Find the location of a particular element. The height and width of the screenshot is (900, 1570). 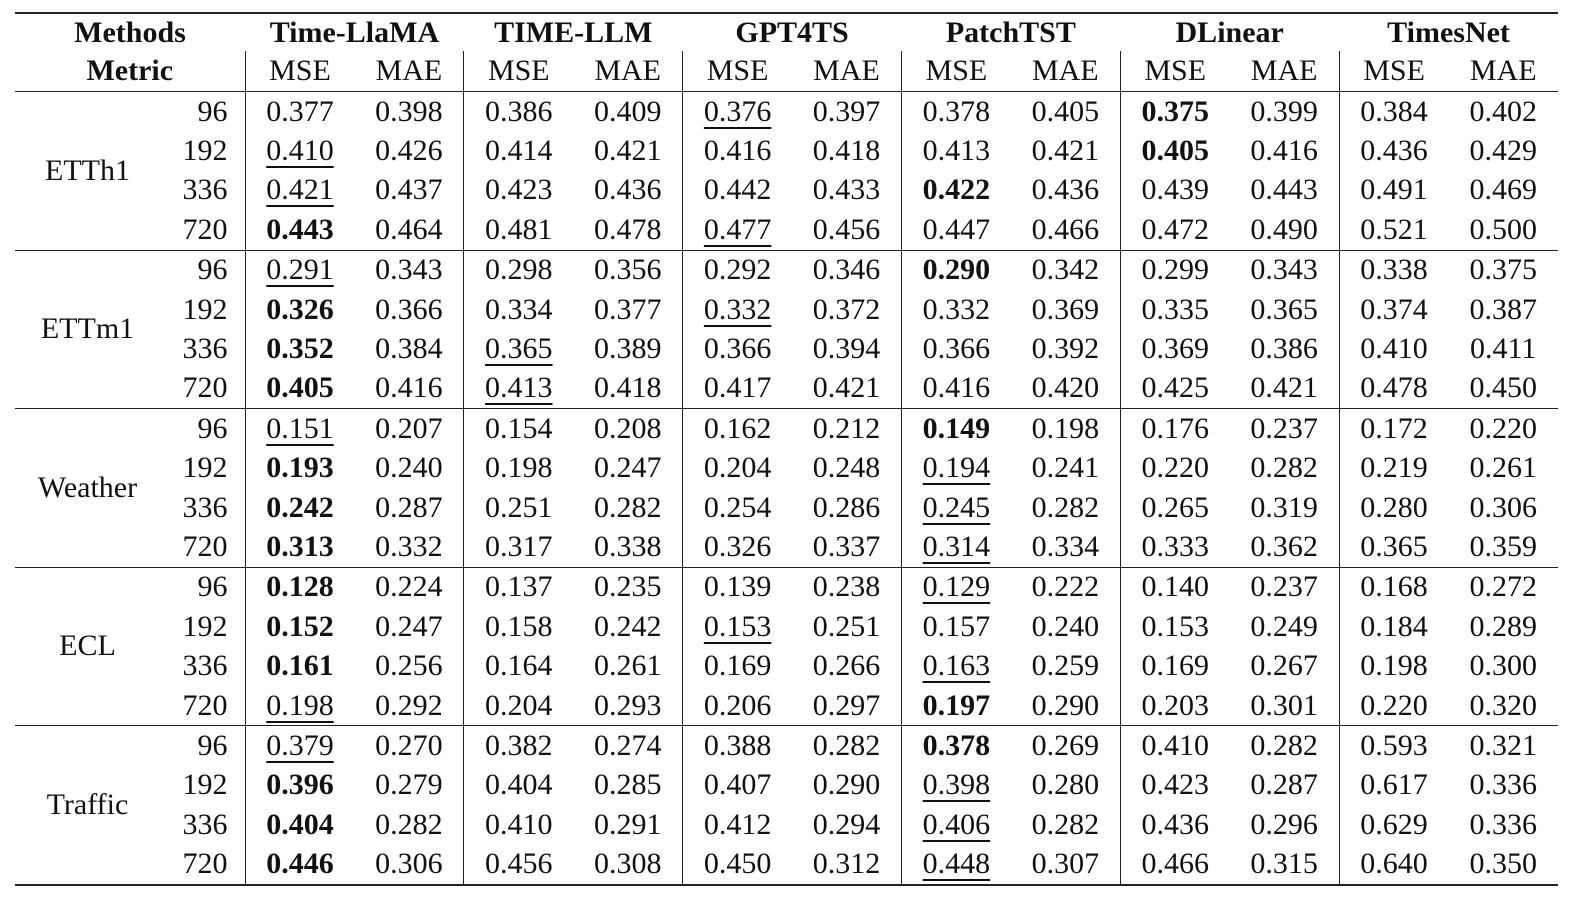

value-cell: 0.442 is located at coordinates (737, 190).